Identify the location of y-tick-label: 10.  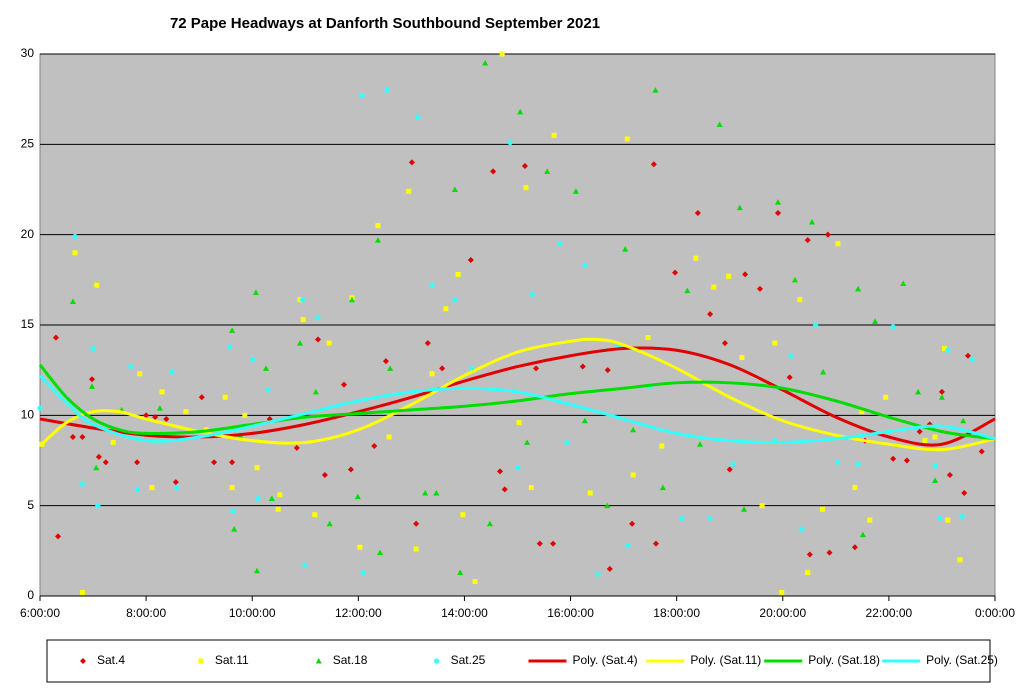
(28, 415).